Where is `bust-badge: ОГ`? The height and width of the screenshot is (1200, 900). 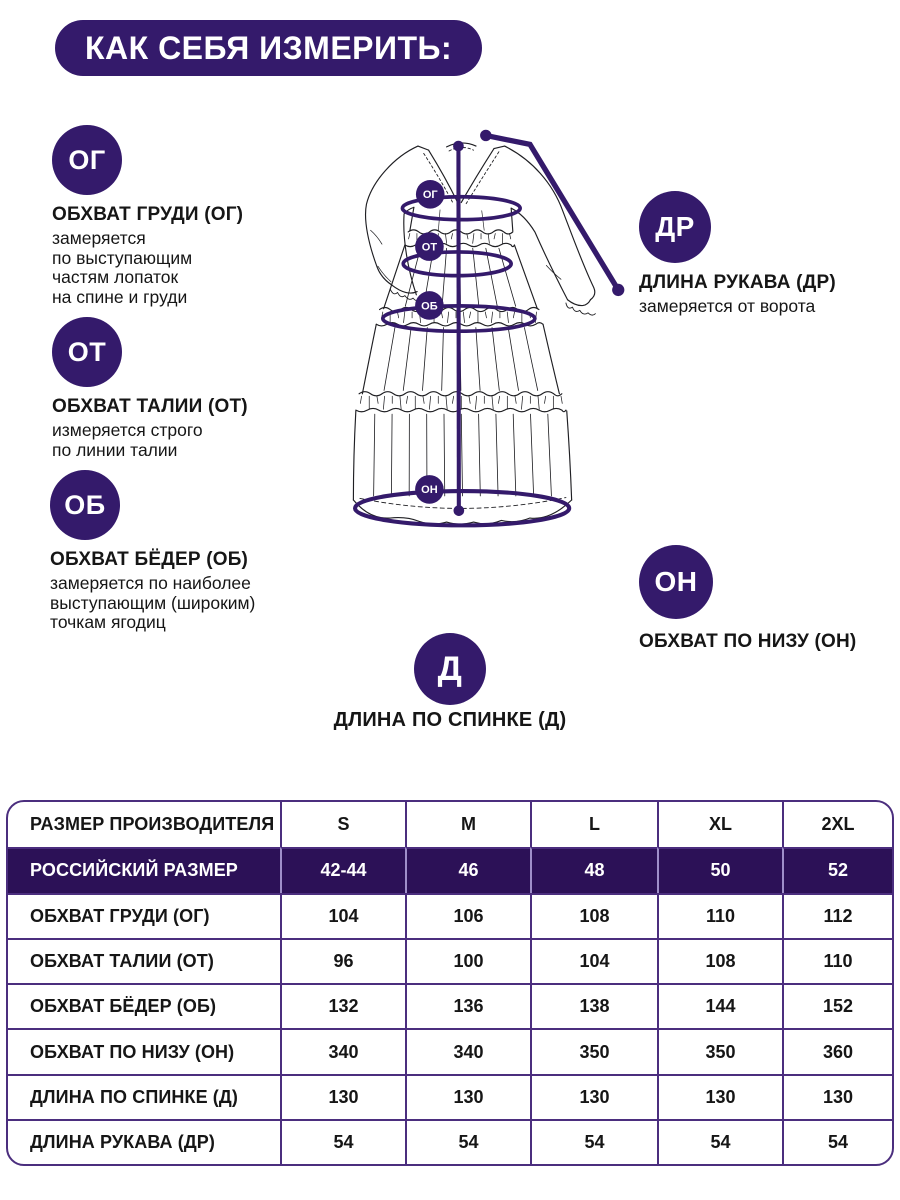
bust-badge: ОГ is located at coordinates (87, 160).